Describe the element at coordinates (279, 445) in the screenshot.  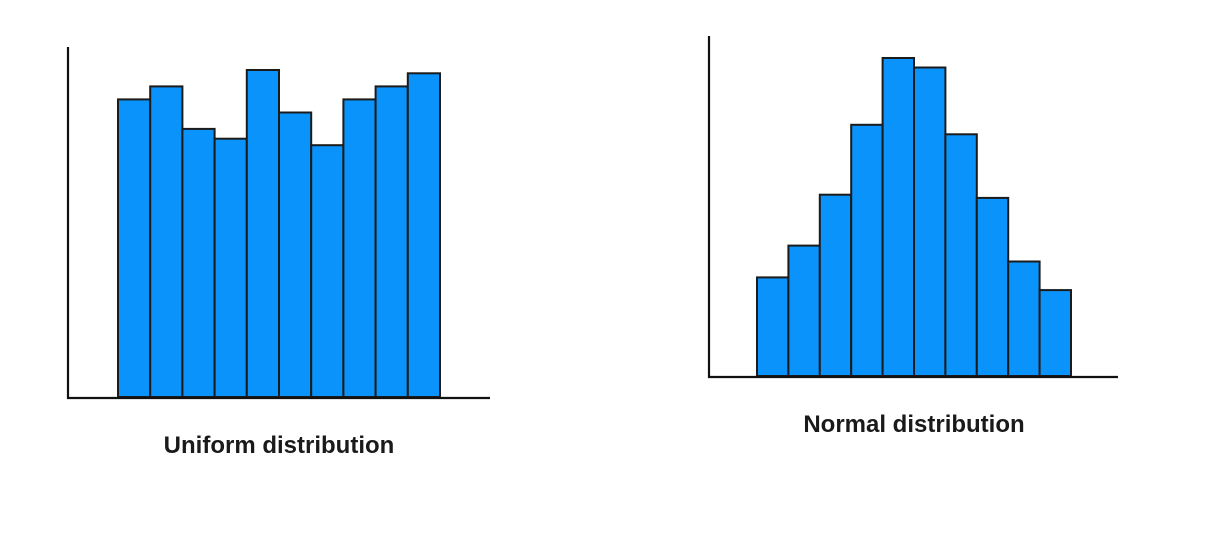
I see `uniform-chart-title: Uniform distribution` at that location.